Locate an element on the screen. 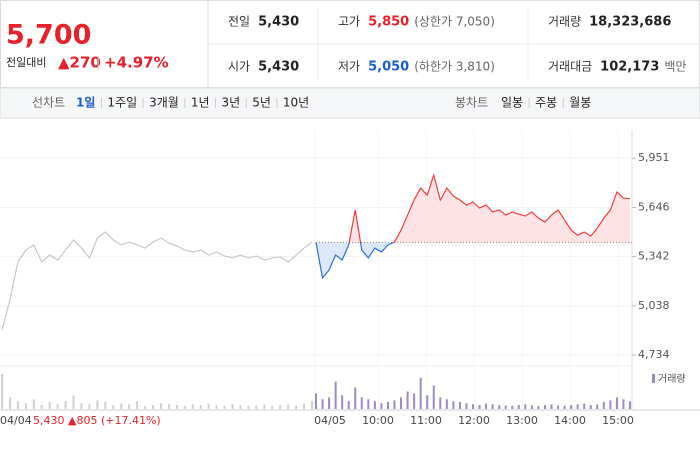 The height and width of the screenshot is (450, 700). stat-value: 18,323,686 is located at coordinates (630, 22).